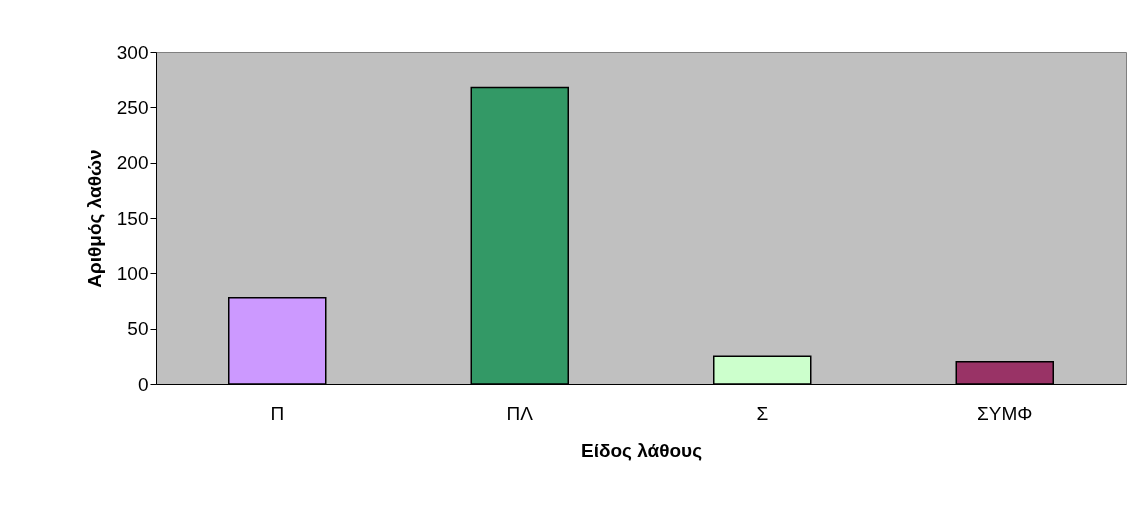  Describe the element at coordinates (1005, 413) in the screenshot. I see `x-tick-label: ΣΥΜΦ` at that location.